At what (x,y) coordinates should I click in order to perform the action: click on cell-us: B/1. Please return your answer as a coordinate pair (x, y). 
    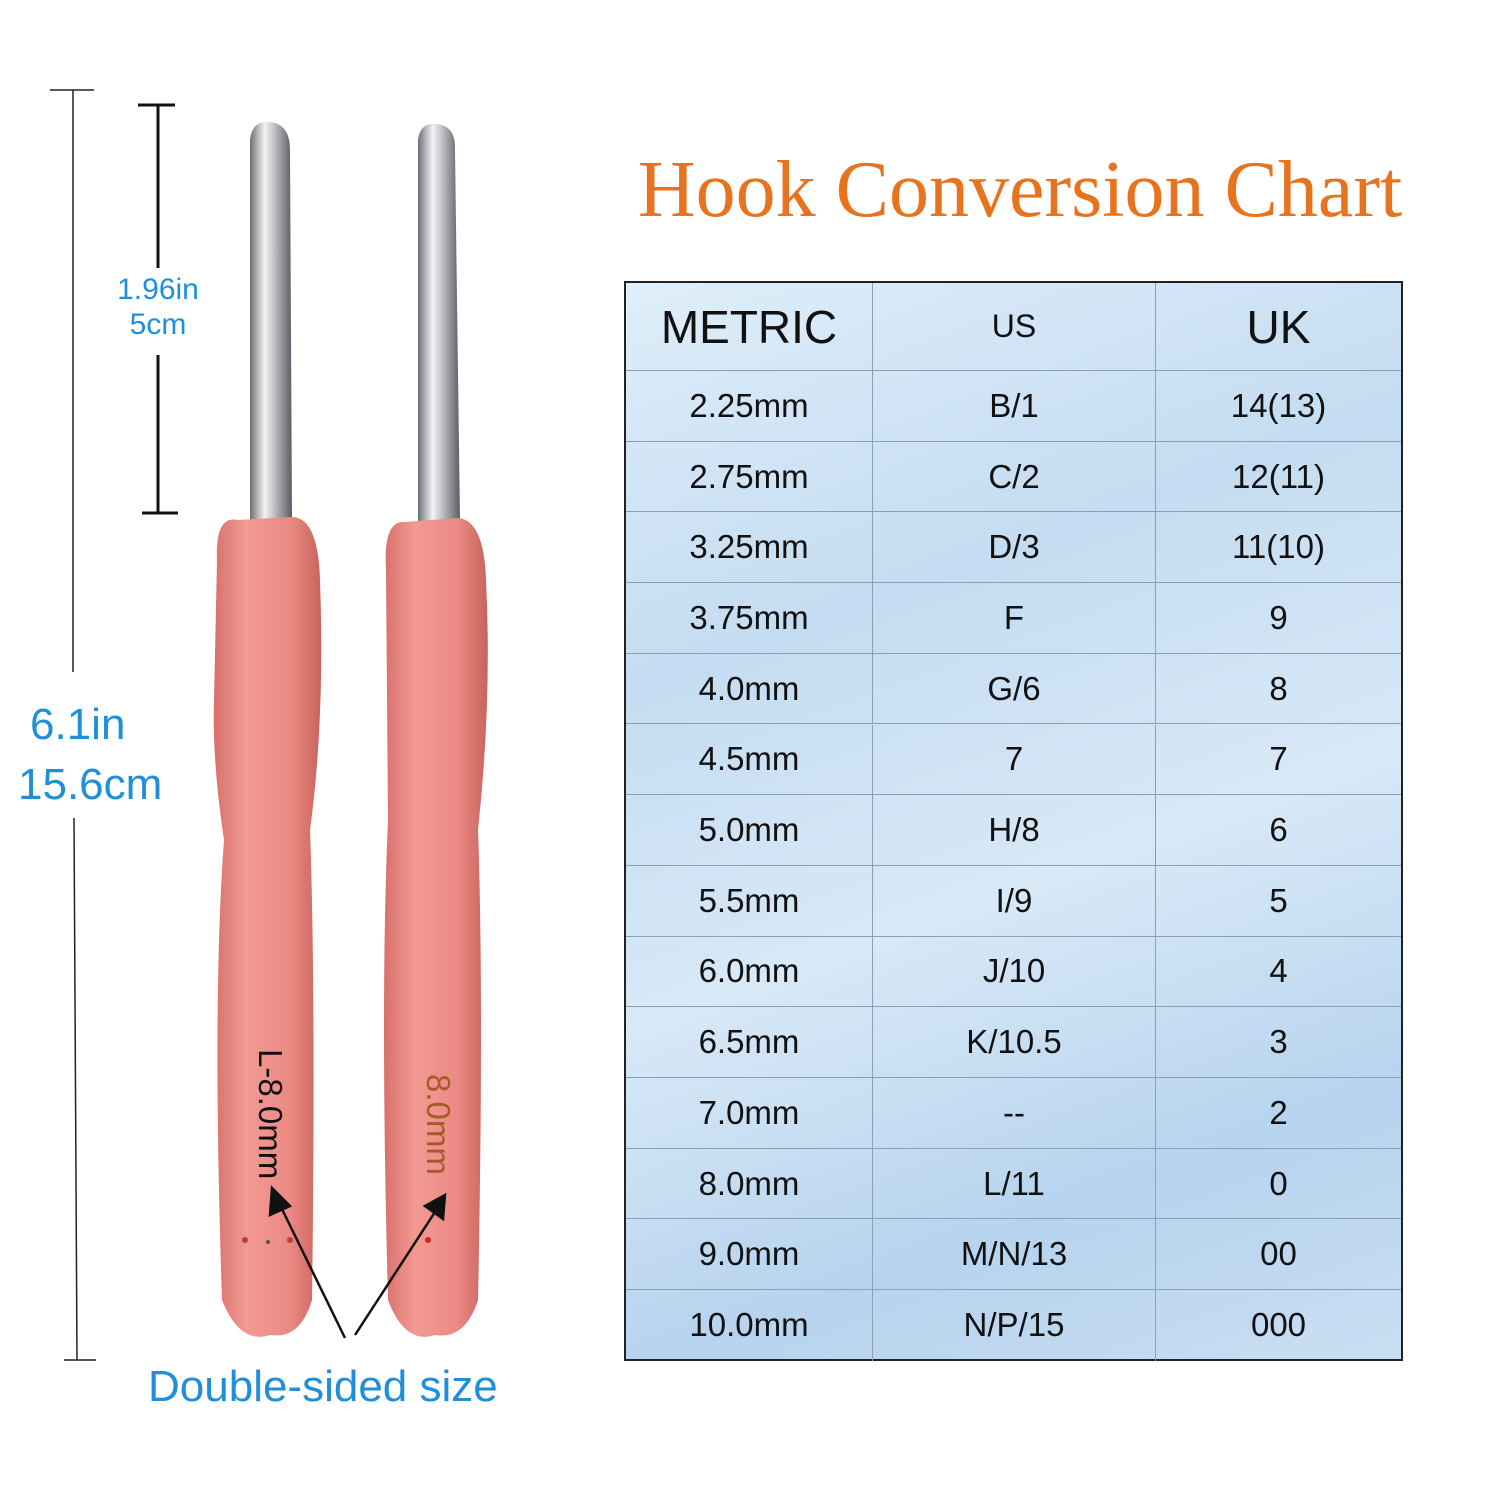
    Looking at the image, I should click on (1014, 406).